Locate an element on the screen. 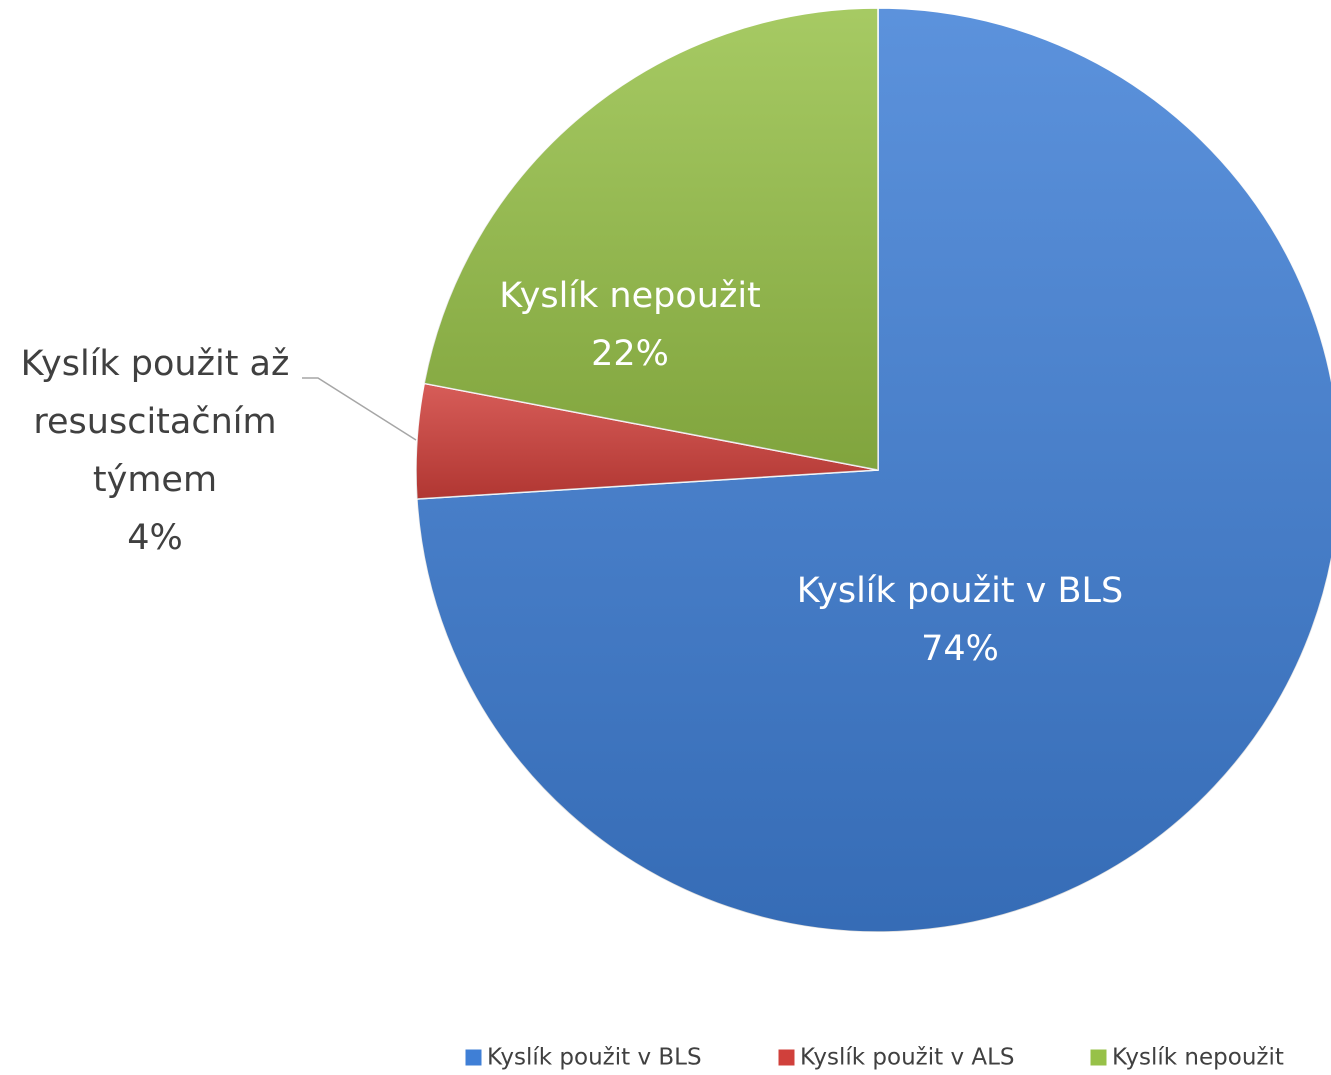 This screenshot has height=1075, width=1331. value-label: 4% is located at coordinates (155, 538).